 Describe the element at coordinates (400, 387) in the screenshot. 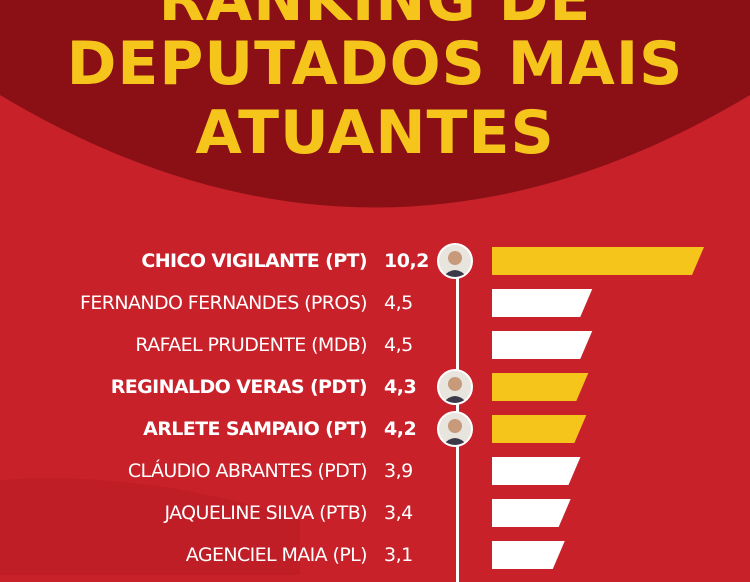

I see `value-label-4: 4,3` at that location.